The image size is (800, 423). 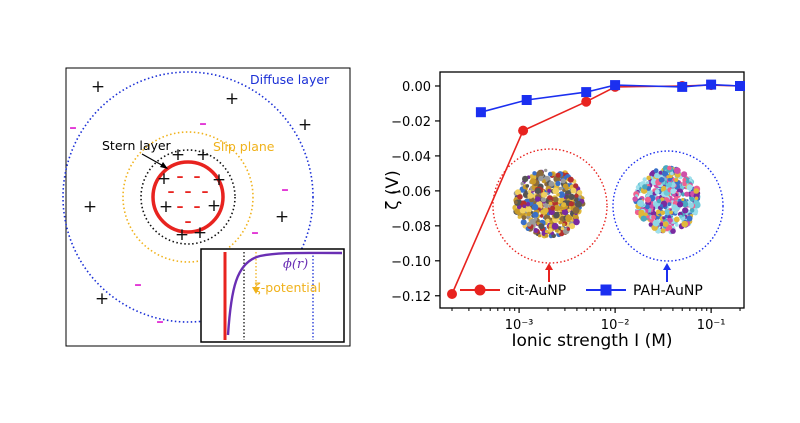 What do you see at coordinates (416, 87) in the screenshot?
I see `y-tick-label: 0.00` at bounding box center [416, 87].